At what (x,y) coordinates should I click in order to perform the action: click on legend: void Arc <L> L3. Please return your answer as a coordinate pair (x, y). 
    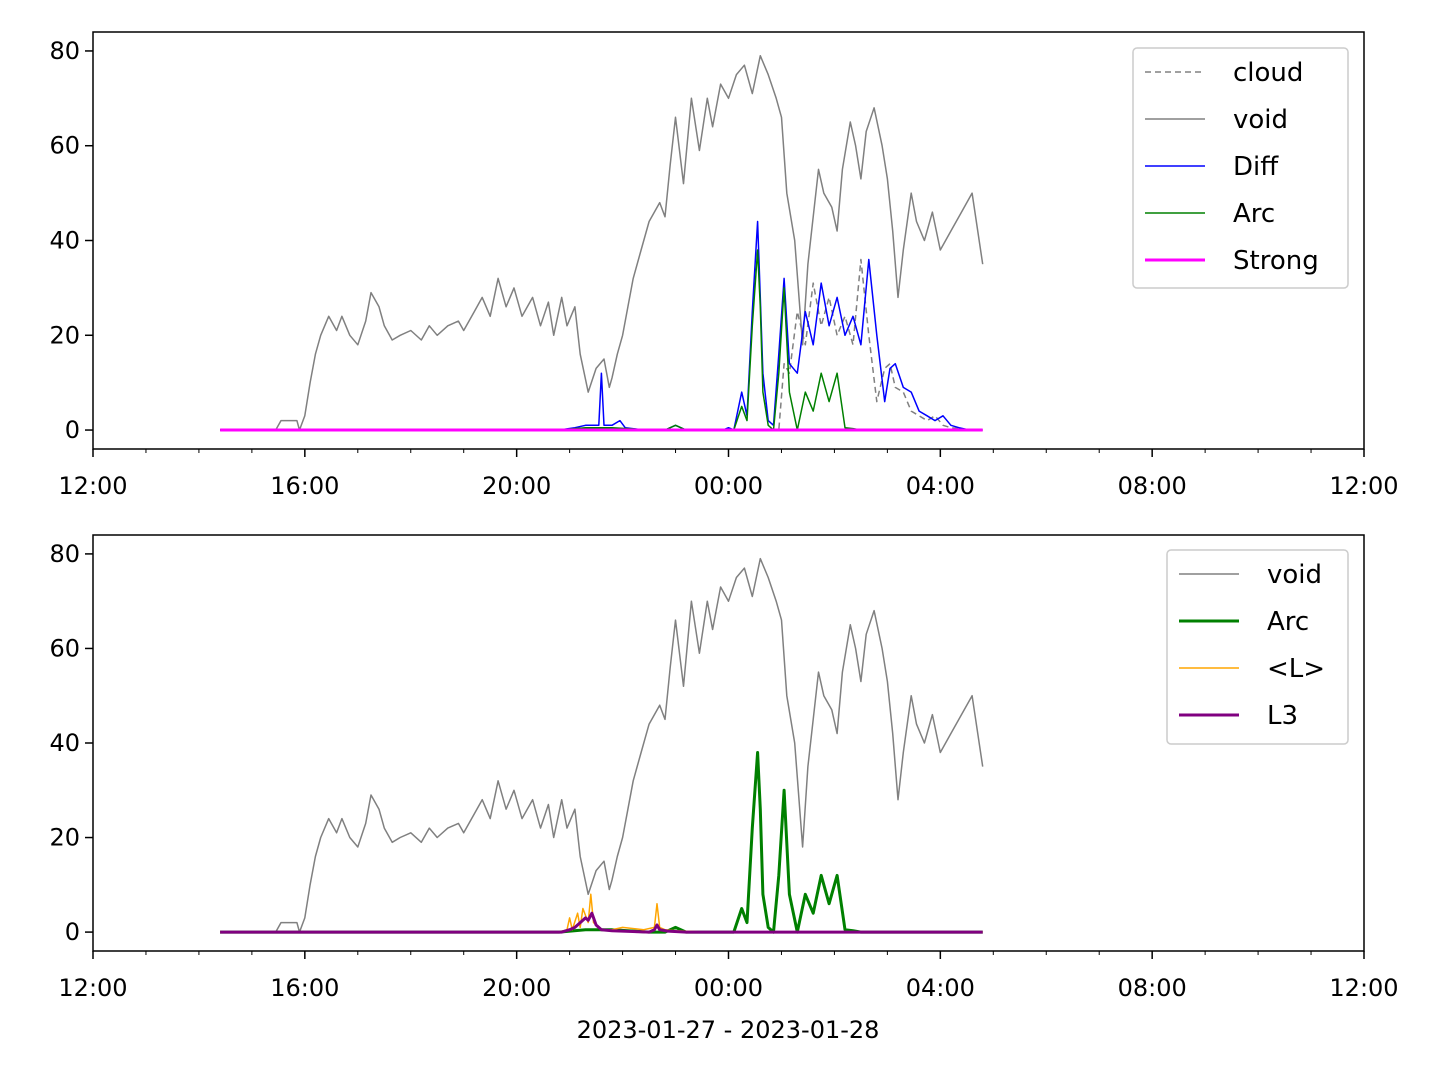
    Looking at the image, I should click on (1257, 647).